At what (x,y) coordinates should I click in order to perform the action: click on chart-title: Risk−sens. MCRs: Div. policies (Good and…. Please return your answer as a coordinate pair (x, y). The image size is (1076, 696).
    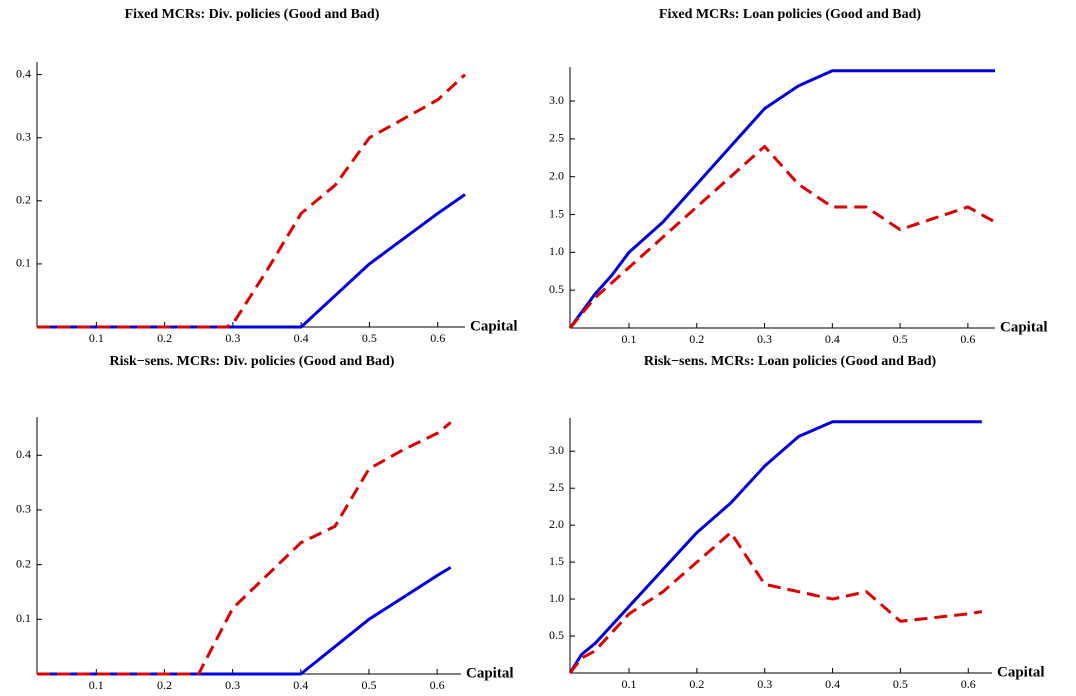
    Looking at the image, I should click on (252, 361).